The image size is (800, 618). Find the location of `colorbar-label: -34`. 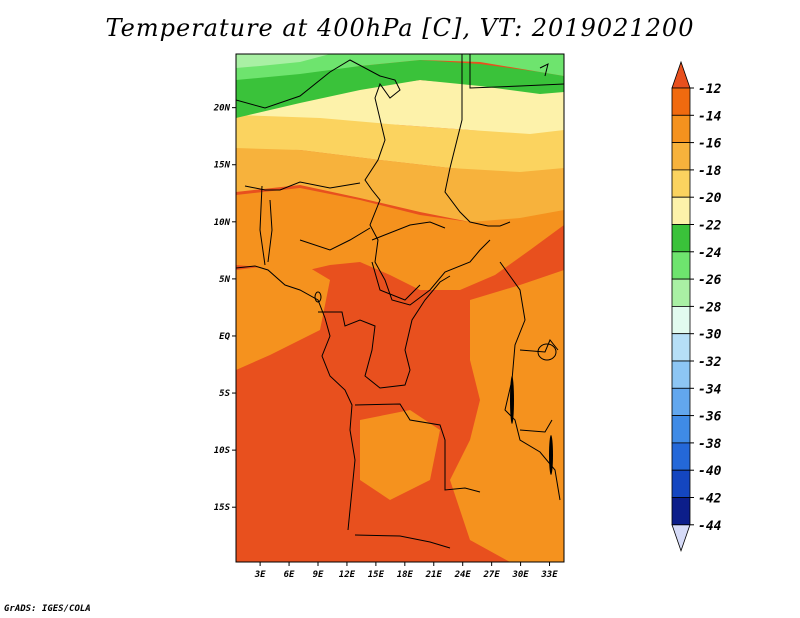

colorbar-label: -34 is located at coordinates (710, 389).